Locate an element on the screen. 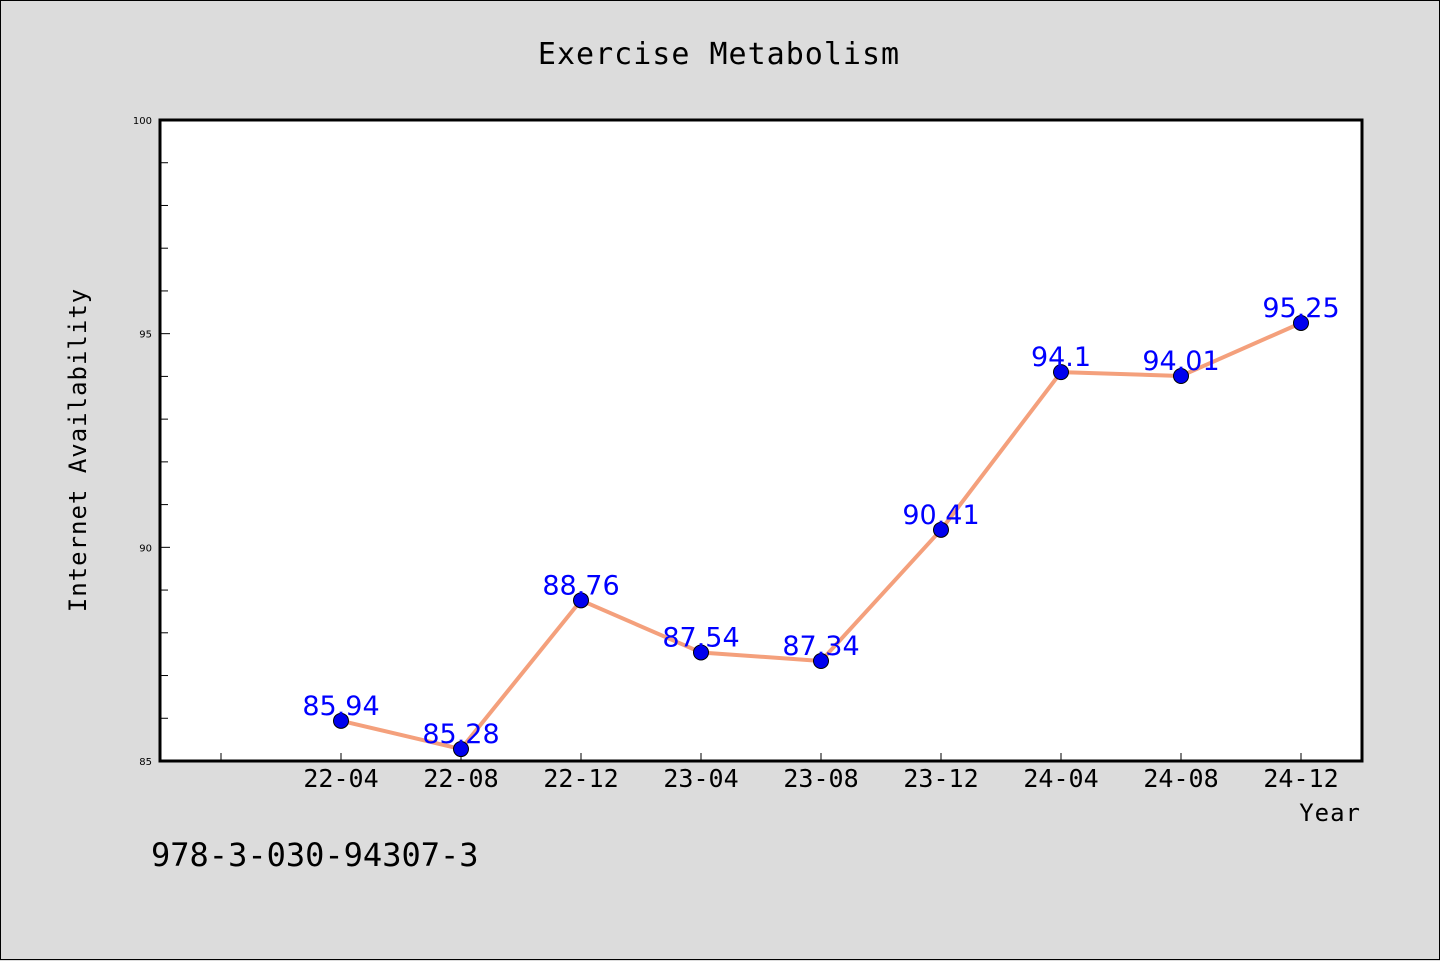  y-tick-label: 85 is located at coordinates (145, 762).